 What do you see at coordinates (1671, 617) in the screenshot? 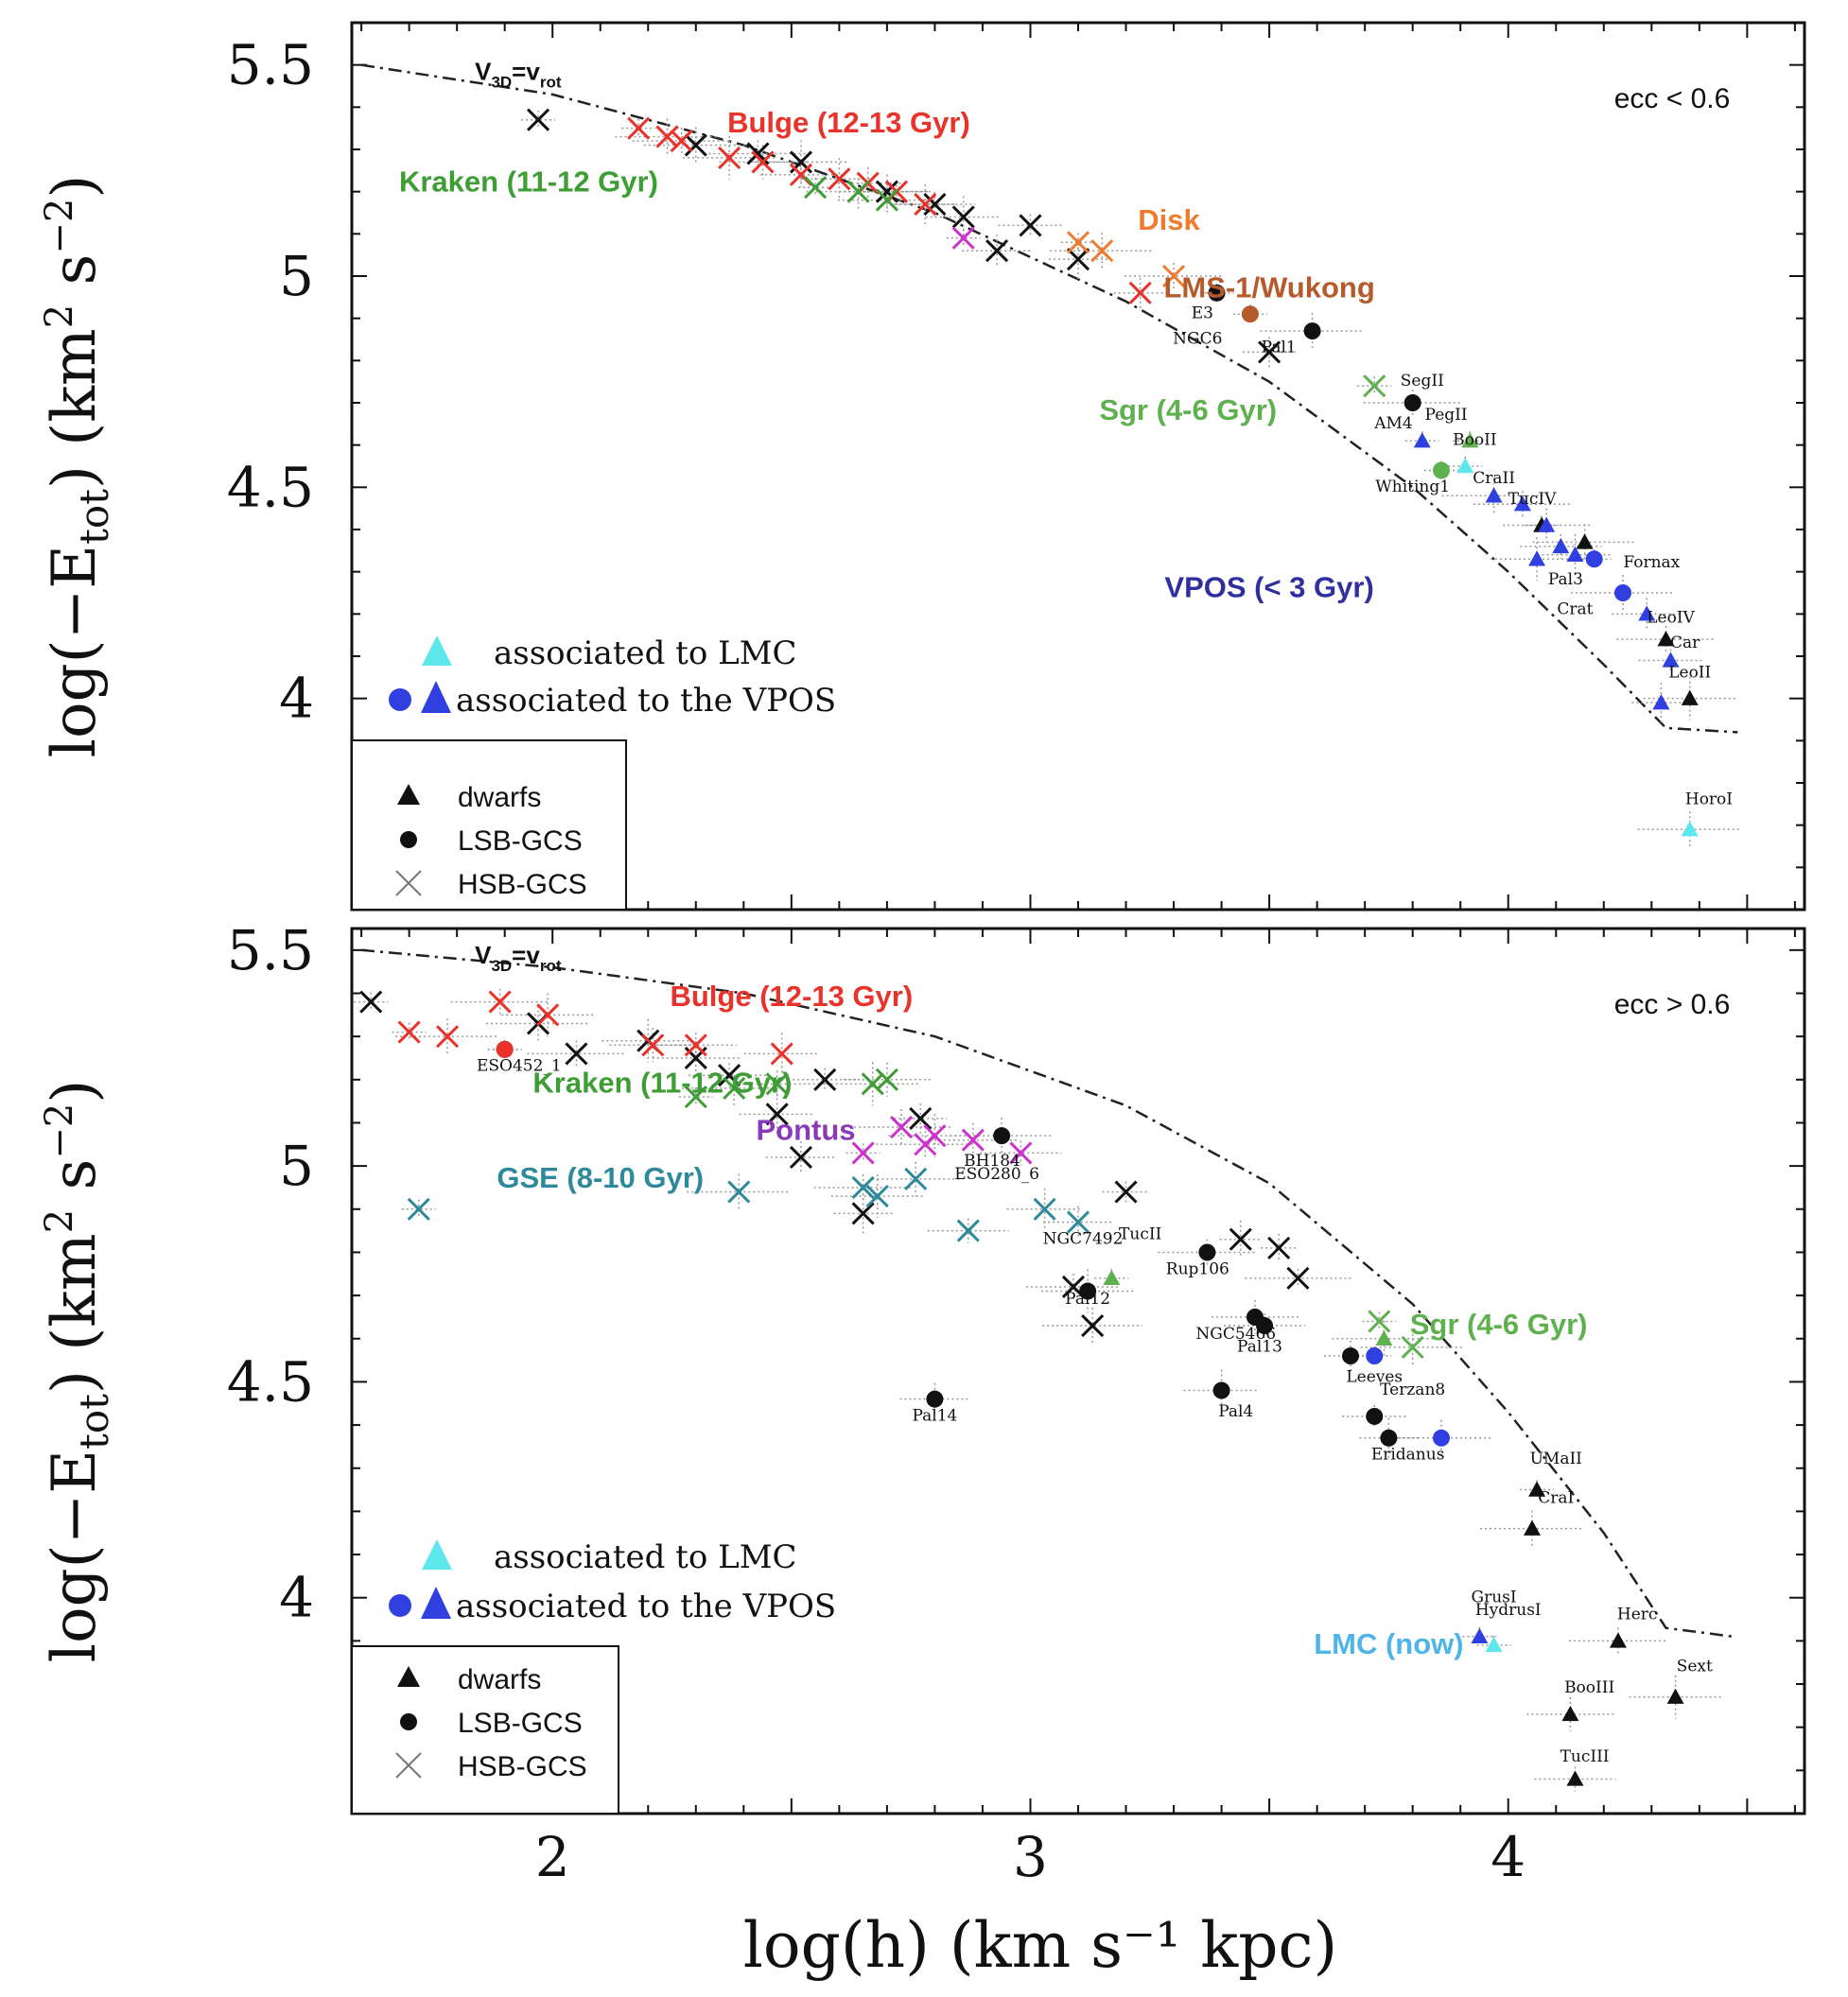
I see `top-object-label: LeoIV` at bounding box center [1671, 617].